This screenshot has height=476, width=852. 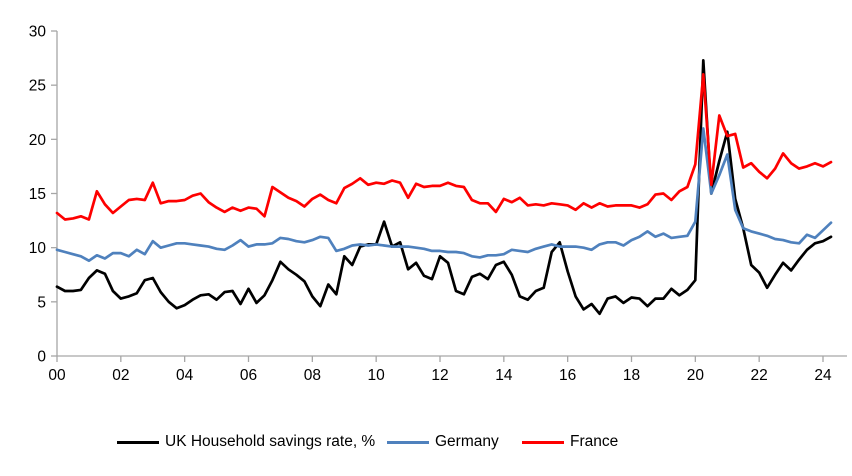 I want to click on y-axis-tick-label: 25, so click(x=37, y=86).